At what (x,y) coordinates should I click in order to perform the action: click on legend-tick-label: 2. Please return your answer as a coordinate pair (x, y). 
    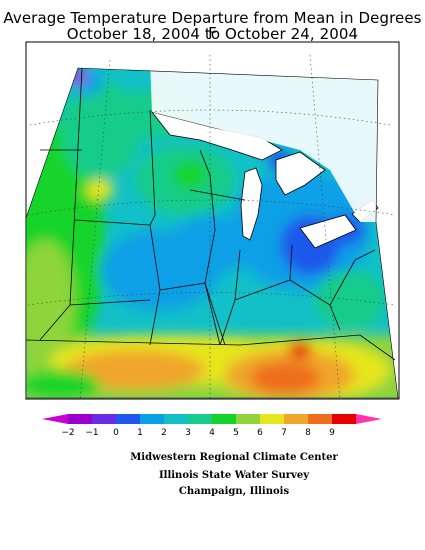
    Looking at the image, I should click on (164, 433).